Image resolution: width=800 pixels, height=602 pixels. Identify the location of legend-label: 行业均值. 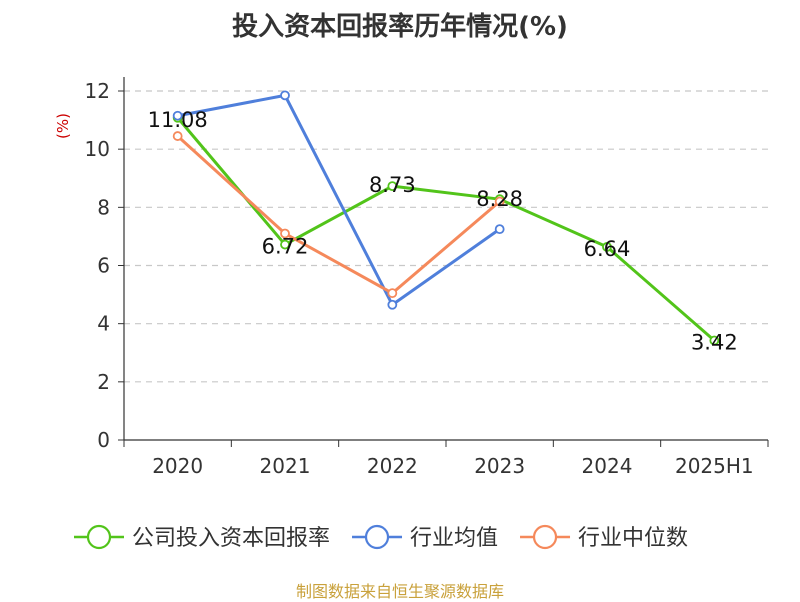
(454, 538).